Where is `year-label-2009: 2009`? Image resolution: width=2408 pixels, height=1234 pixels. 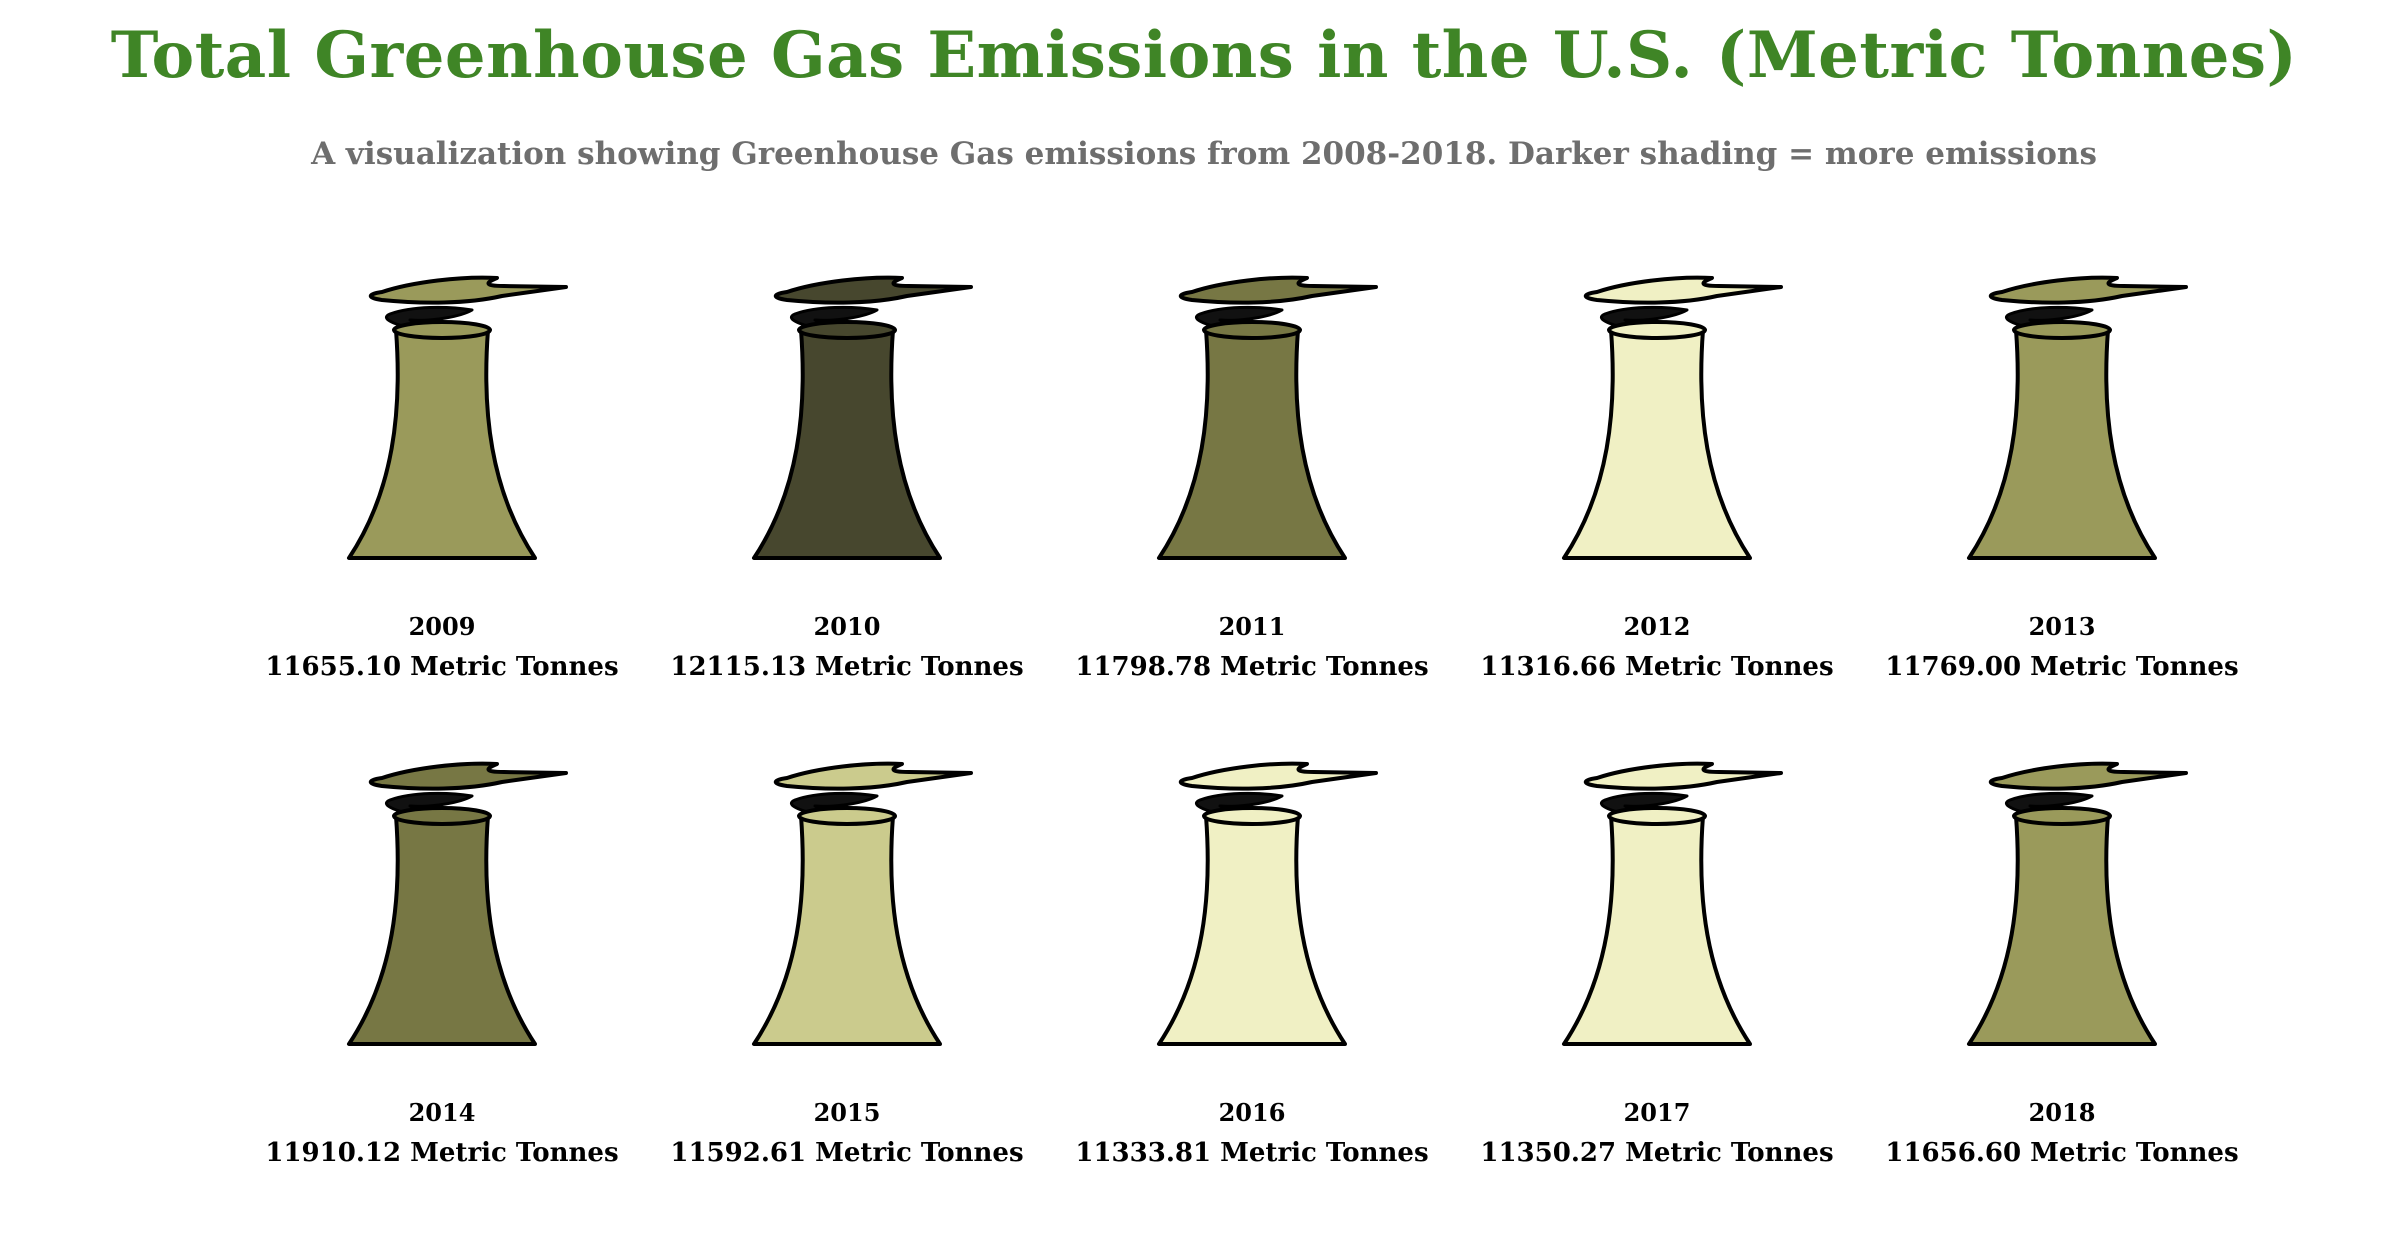 year-label-2009: 2009 is located at coordinates (442, 626).